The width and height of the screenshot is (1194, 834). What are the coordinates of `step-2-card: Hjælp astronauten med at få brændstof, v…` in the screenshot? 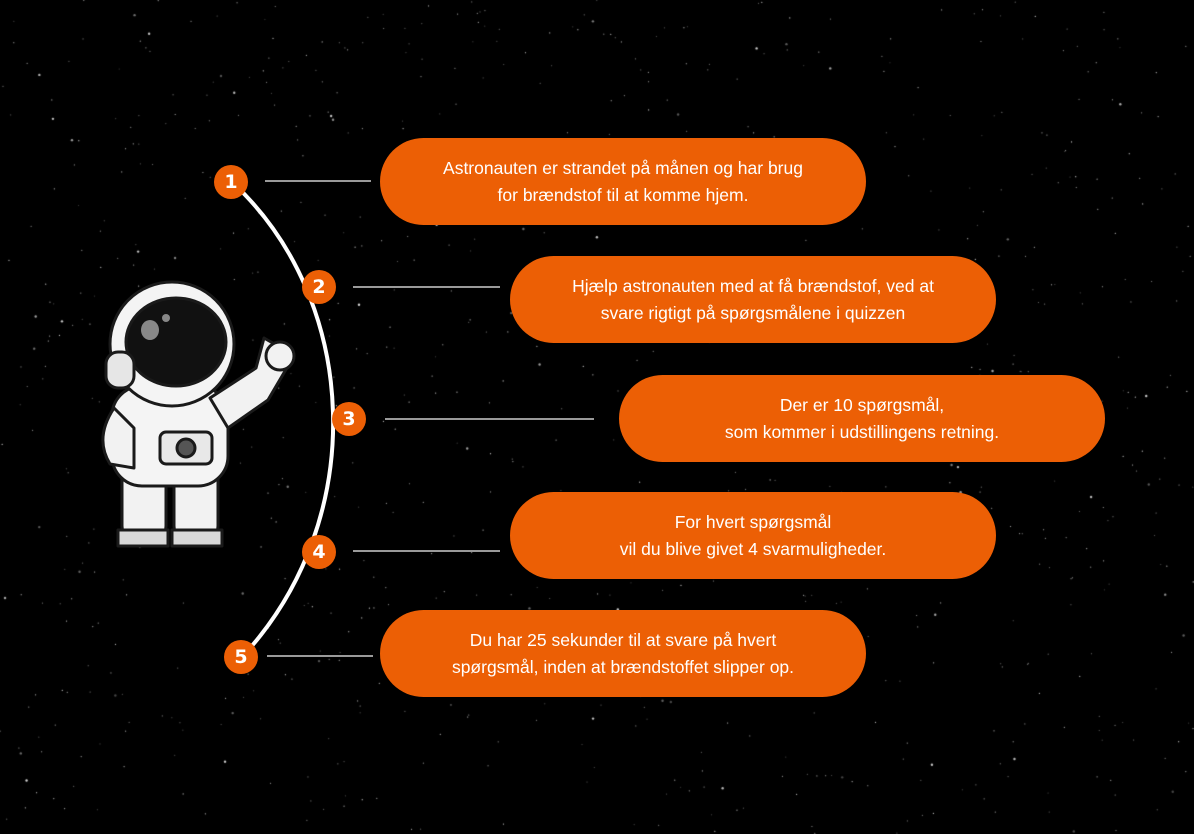 It's located at (753, 299).